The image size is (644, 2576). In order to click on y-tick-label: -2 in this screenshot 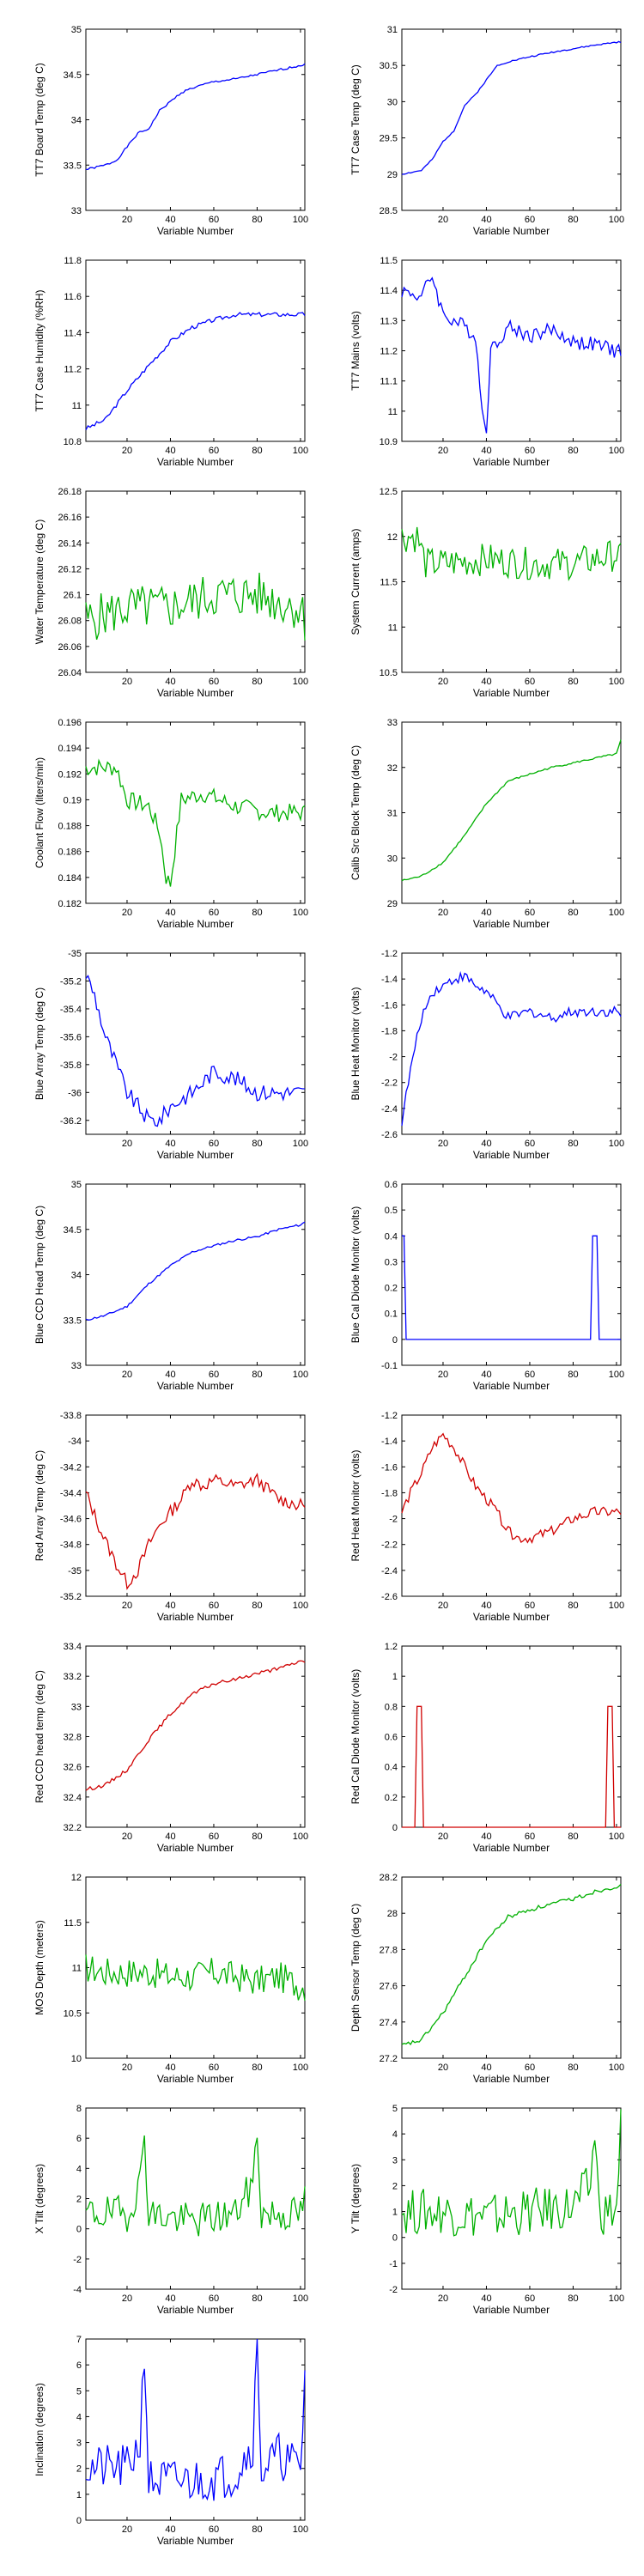, I will do `click(393, 2290)`.